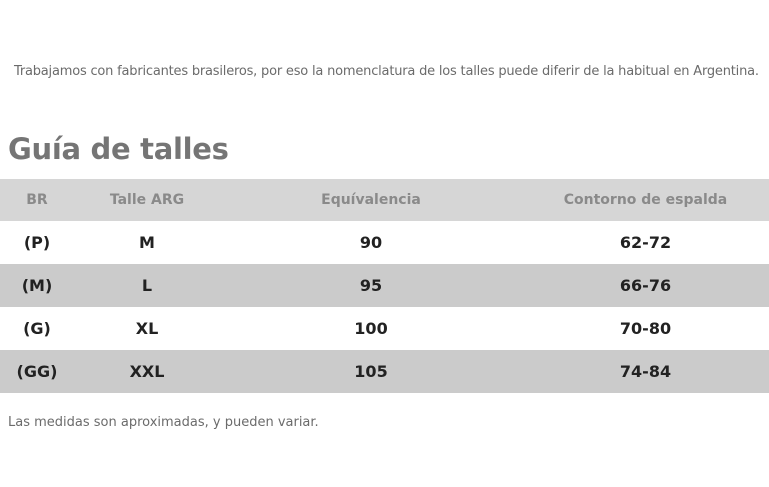  I want to click on table-row: (GG) XXL 105 74-84, so click(384, 371).